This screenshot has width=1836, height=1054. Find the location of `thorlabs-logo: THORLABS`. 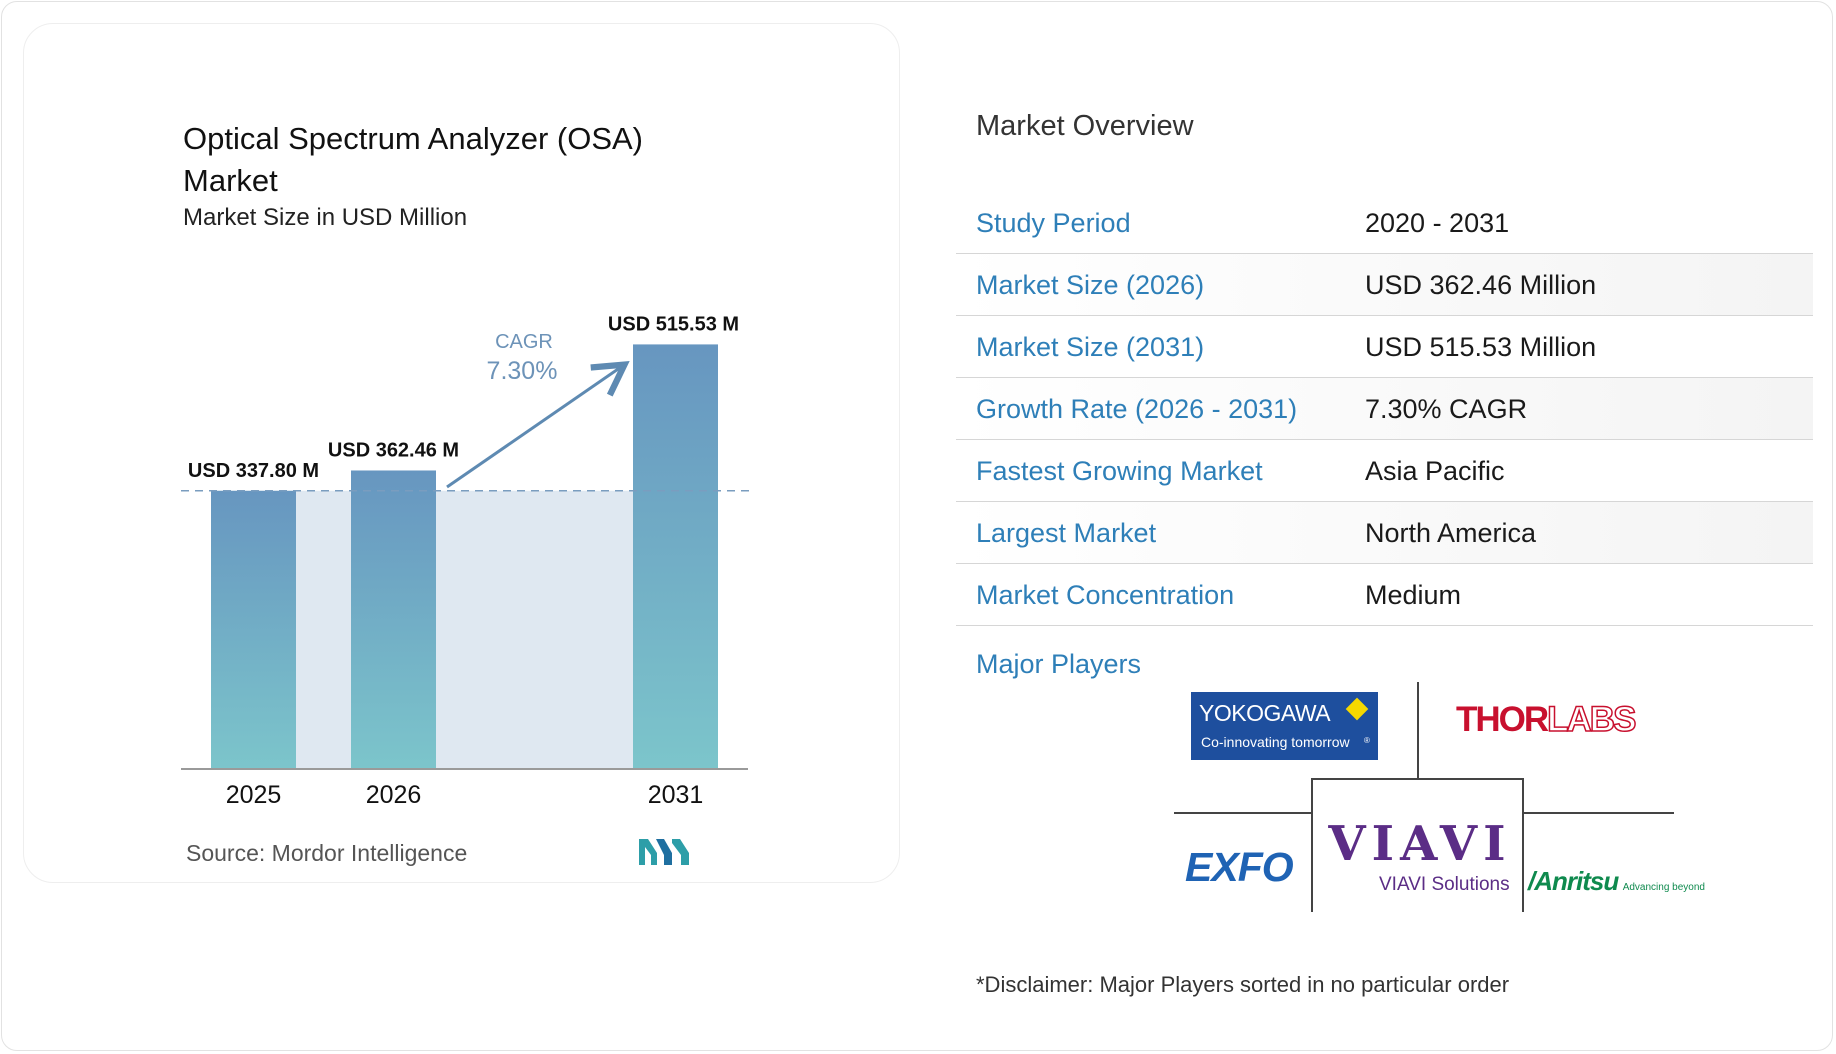

thorlabs-logo: THORLABS is located at coordinates (1546, 721).